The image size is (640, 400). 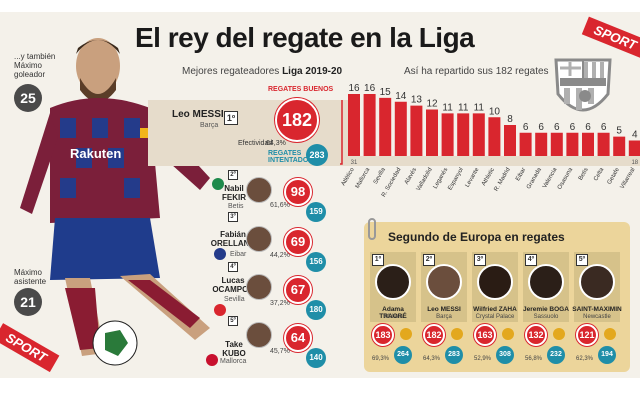 I want to click on category-label: Villarreal, so click(x=628, y=178).